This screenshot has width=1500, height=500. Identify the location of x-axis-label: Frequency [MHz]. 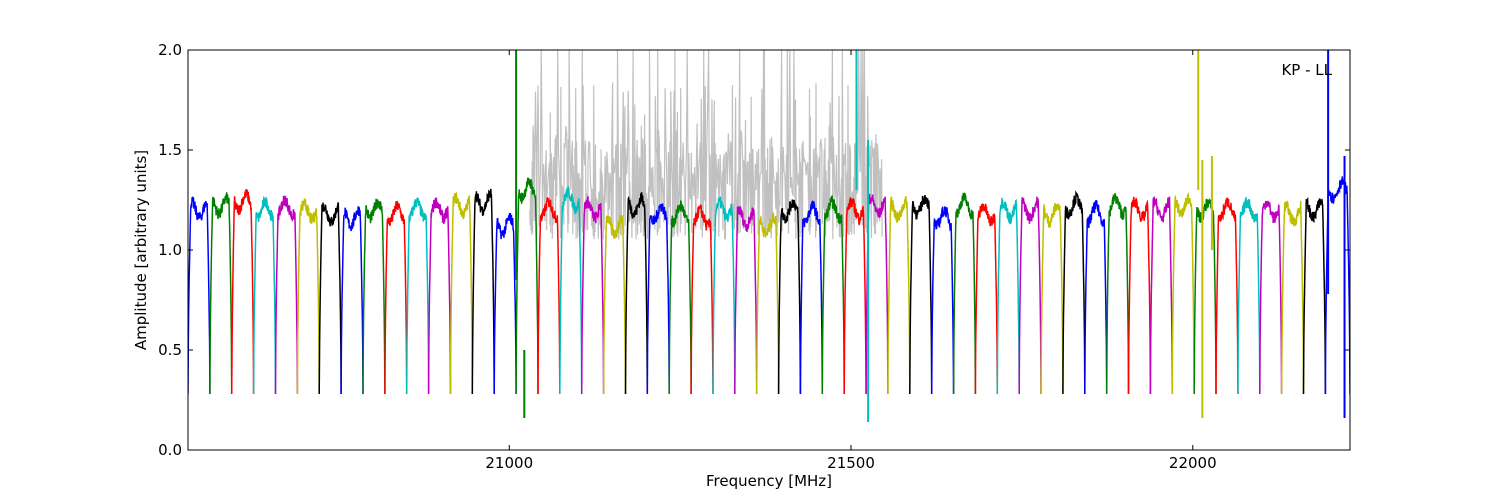
(769, 481).